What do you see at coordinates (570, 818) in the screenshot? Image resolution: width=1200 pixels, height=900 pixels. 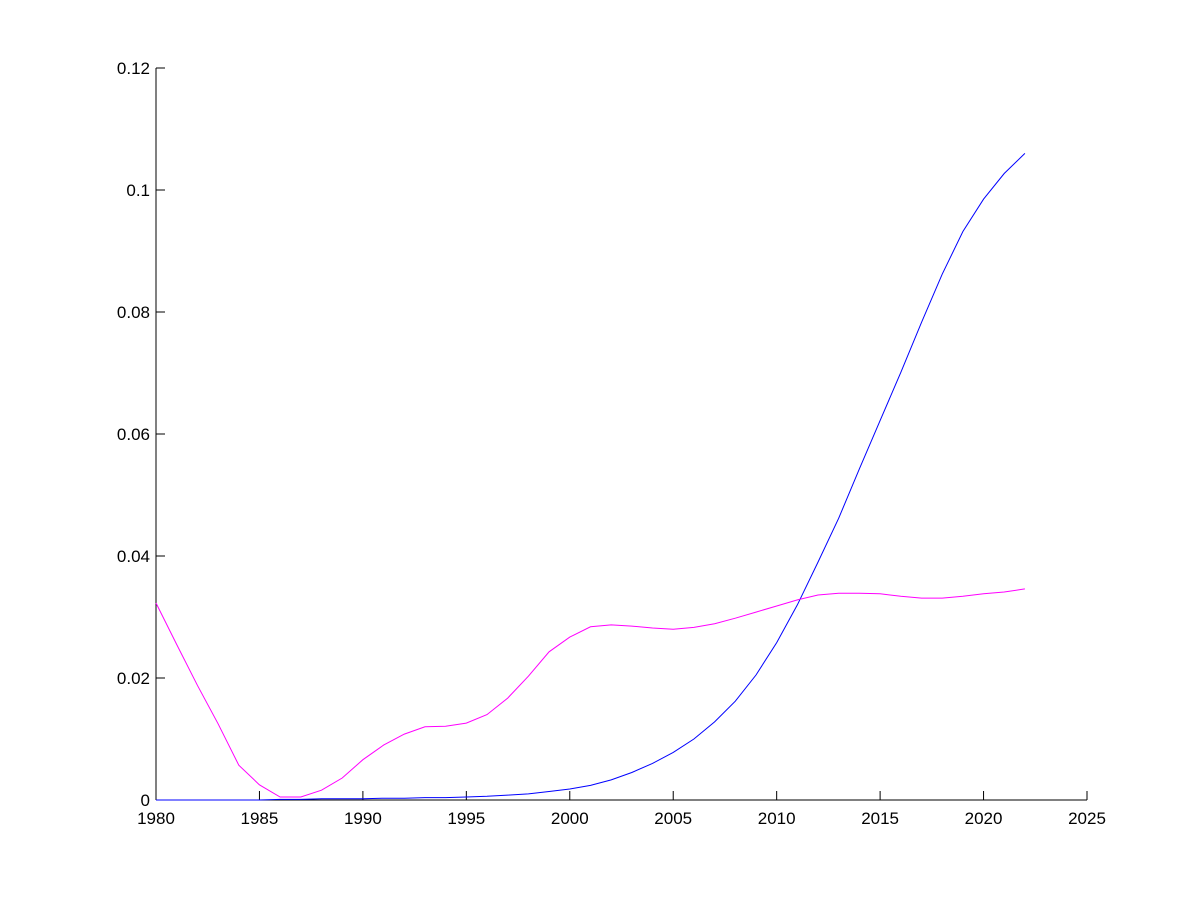 I see `x-tick-label: 2000` at bounding box center [570, 818].